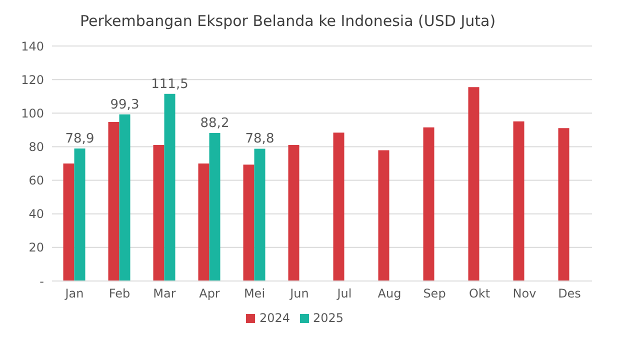 The width and height of the screenshot is (620, 337). What do you see at coordinates (119, 293) in the screenshot?
I see `x-tick-label: Feb` at bounding box center [119, 293].